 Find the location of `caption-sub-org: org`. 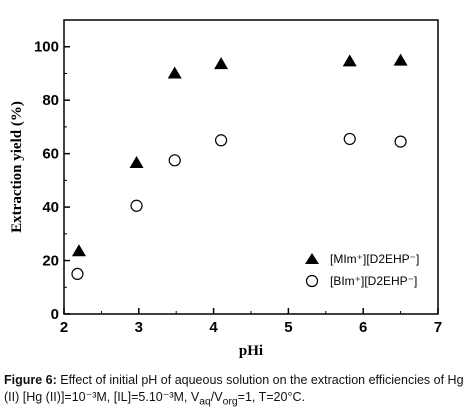

caption-sub-org: org is located at coordinates (230, 402).